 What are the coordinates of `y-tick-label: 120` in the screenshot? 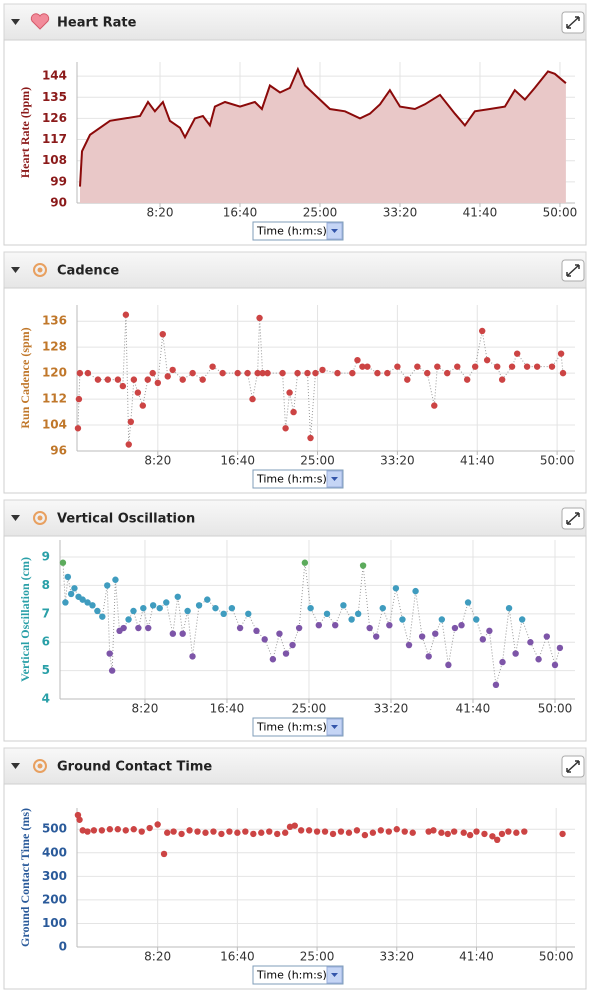 It's located at (54, 373).